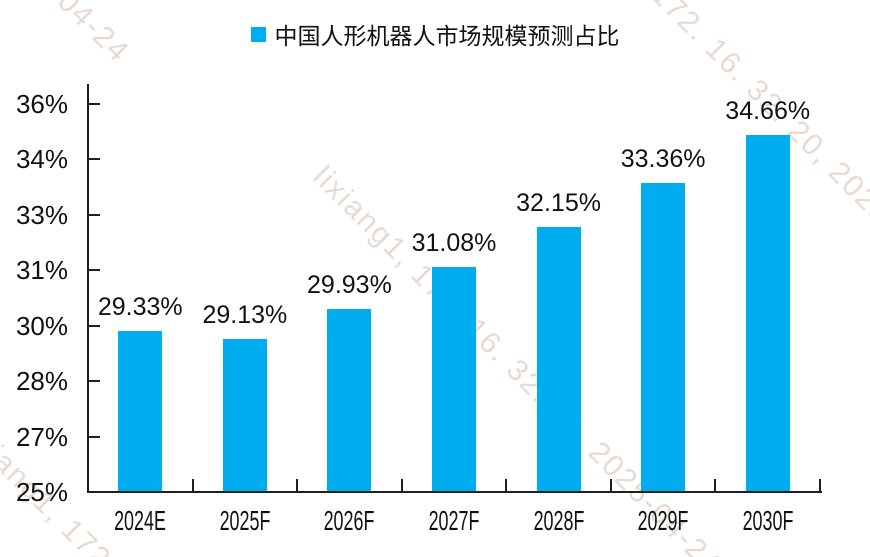 The image size is (870, 557). Describe the element at coordinates (558, 359) in the screenshot. I see `bar-2028F` at that location.